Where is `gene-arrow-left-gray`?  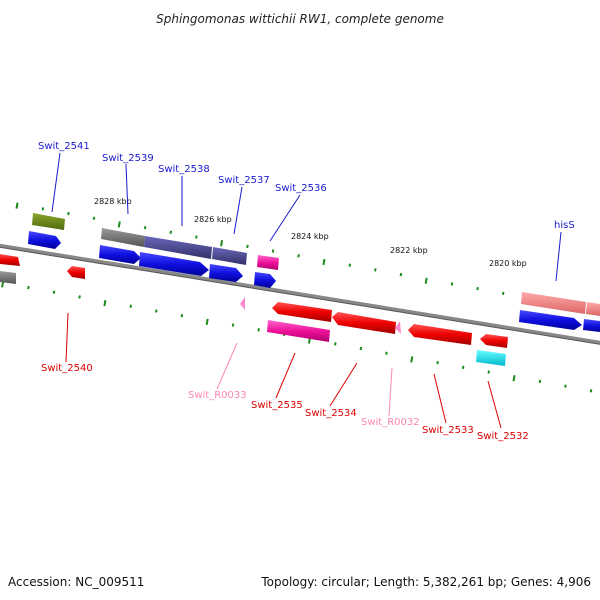 gene-arrow-left-gray is located at coordinates (8, 277).